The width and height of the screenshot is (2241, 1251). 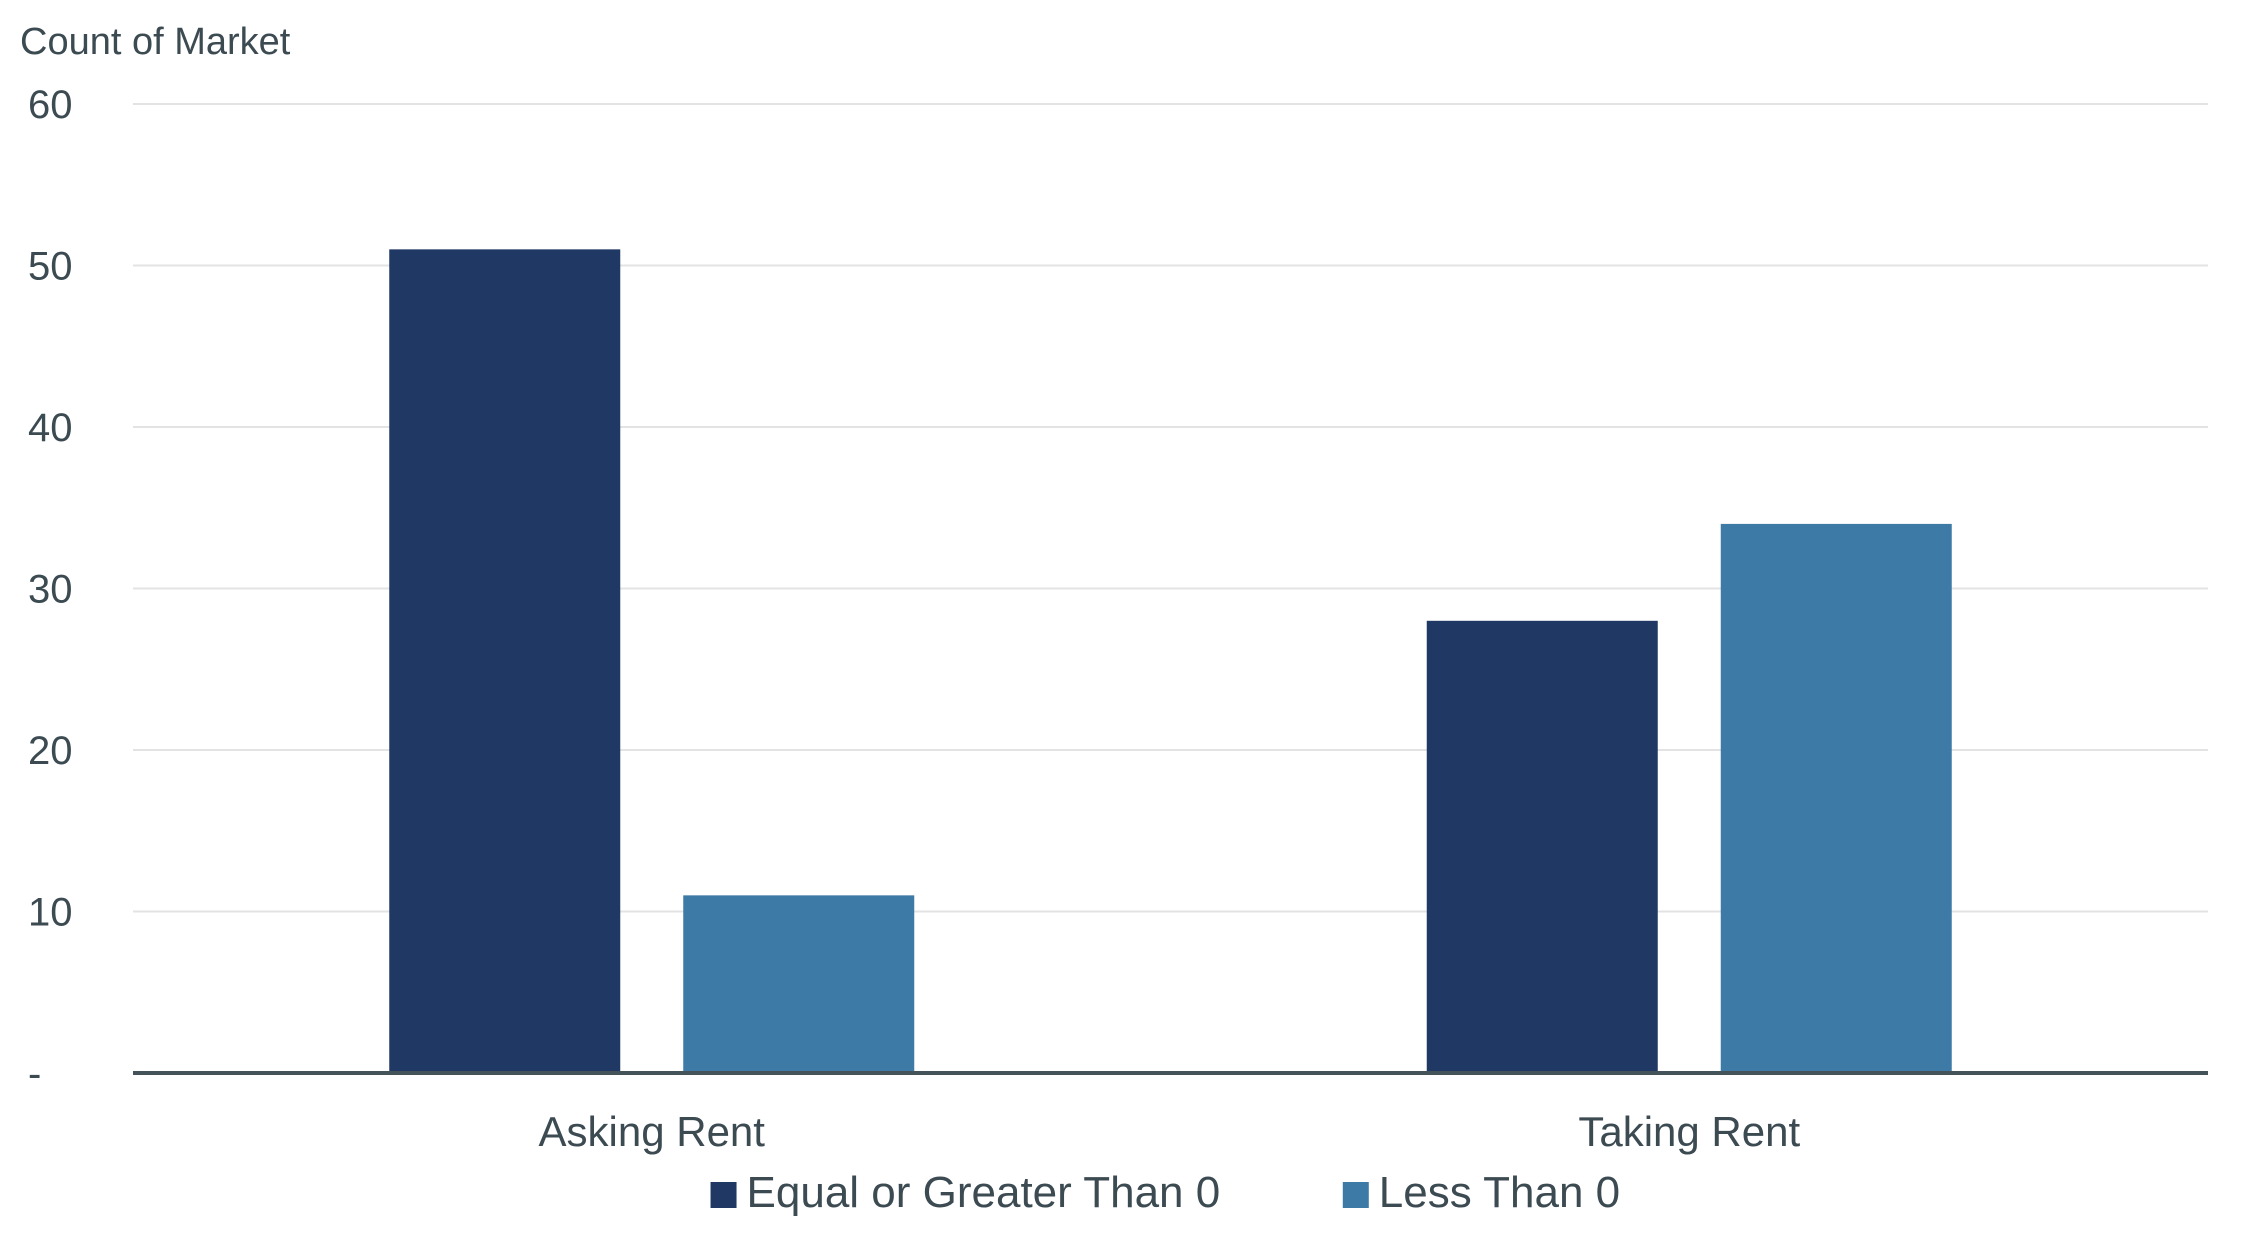 What do you see at coordinates (155, 42) in the screenshot?
I see `y-axis-title: Count of Market` at bounding box center [155, 42].